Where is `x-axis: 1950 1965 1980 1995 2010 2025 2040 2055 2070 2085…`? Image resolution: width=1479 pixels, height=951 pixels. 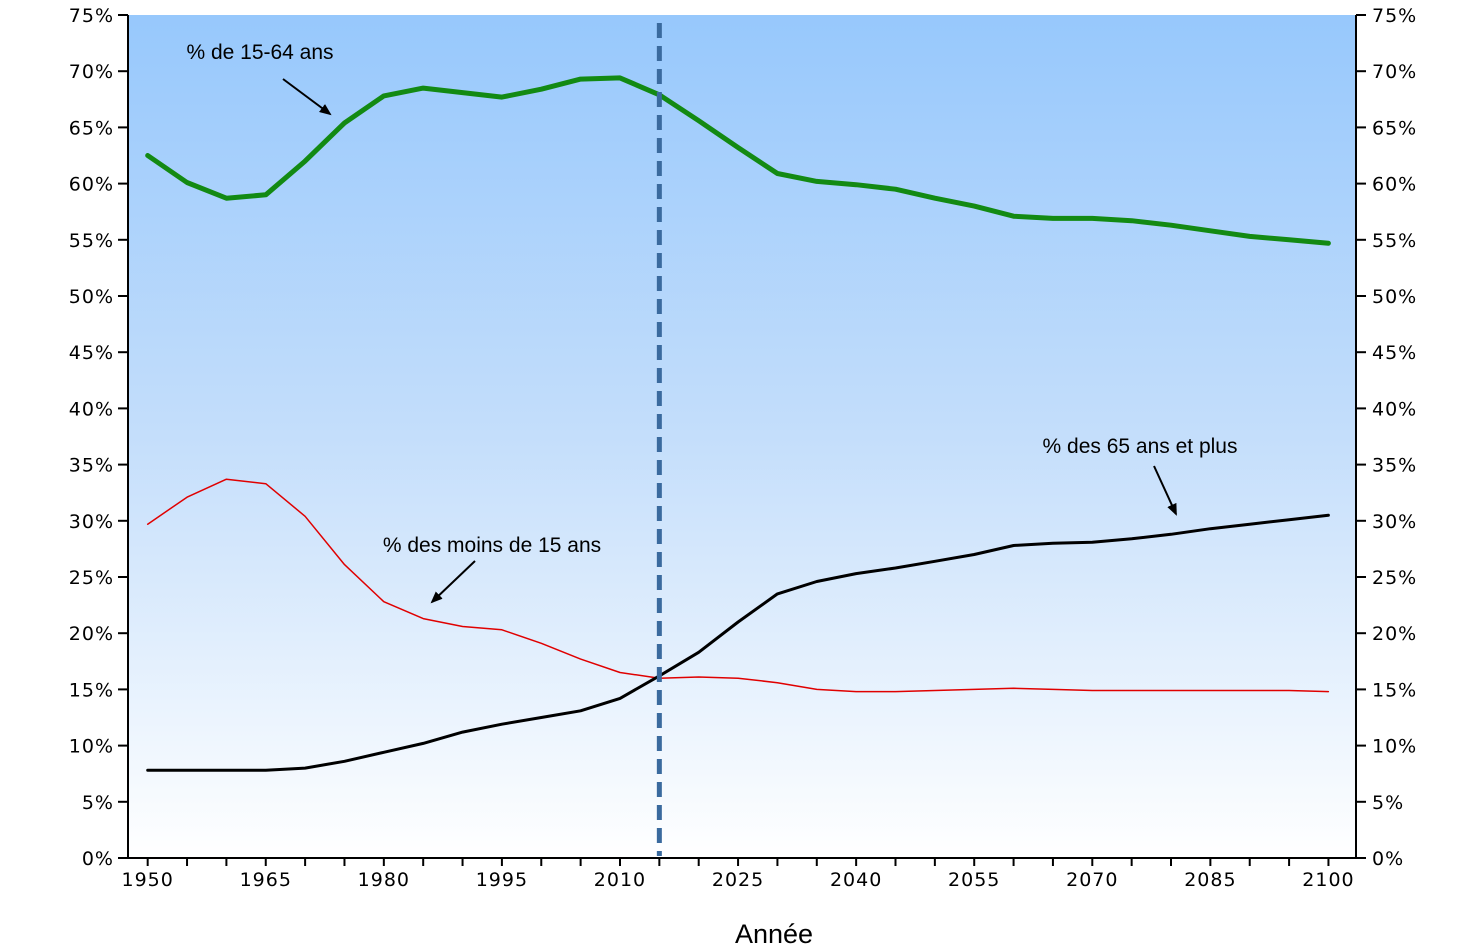
x-axis: 1950 1965 1980 1995 2010 2025 2040 2055 2070 2085… is located at coordinates (738, 874).